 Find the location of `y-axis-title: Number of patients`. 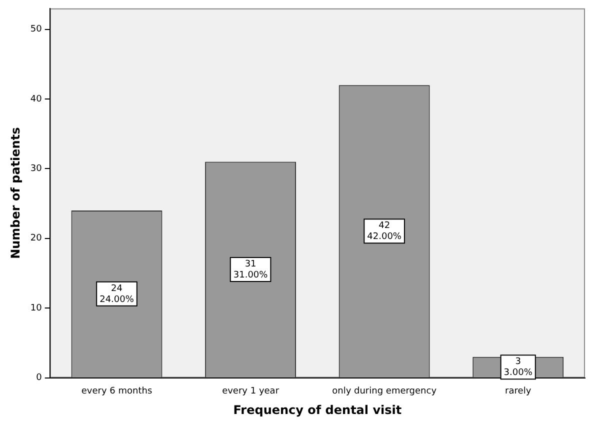

y-axis-title: Number of patients is located at coordinates (15, 193).